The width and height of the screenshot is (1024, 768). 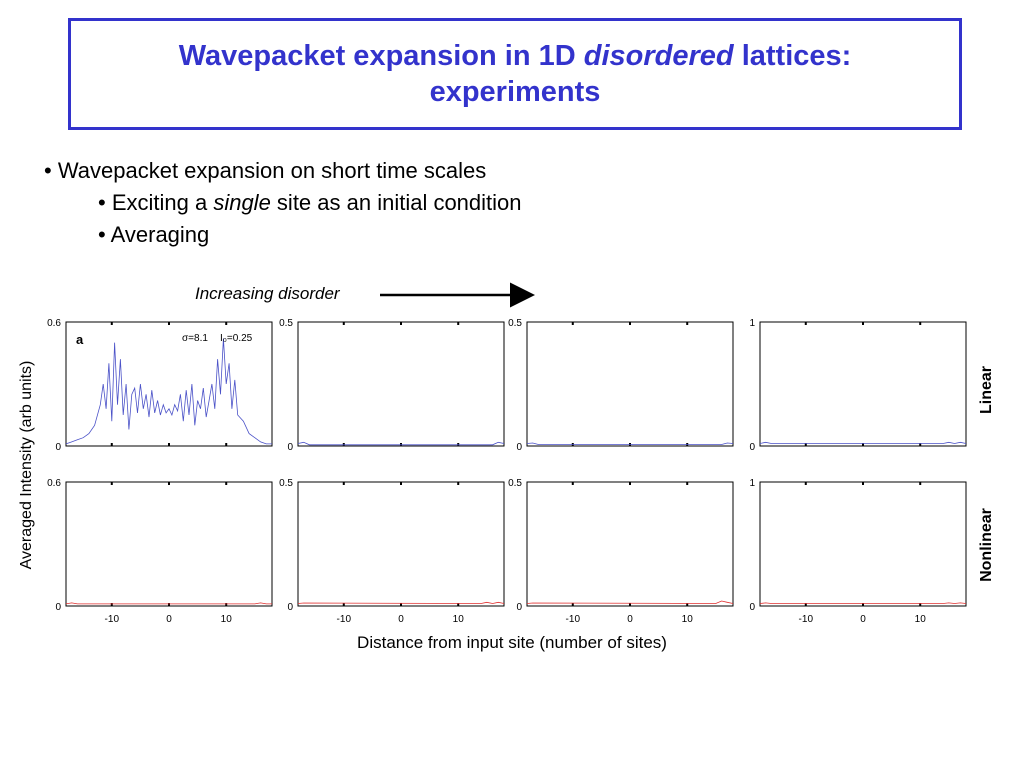 I want to click on panel-linear-3: 01, so click(x=858, y=385).